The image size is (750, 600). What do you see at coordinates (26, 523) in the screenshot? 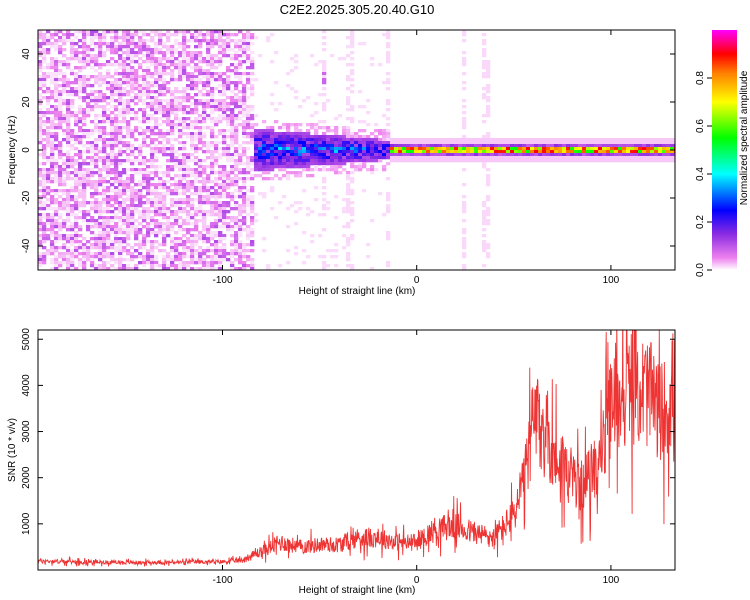
I see `y-tick-label: 1000` at bounding box center [26, 523].